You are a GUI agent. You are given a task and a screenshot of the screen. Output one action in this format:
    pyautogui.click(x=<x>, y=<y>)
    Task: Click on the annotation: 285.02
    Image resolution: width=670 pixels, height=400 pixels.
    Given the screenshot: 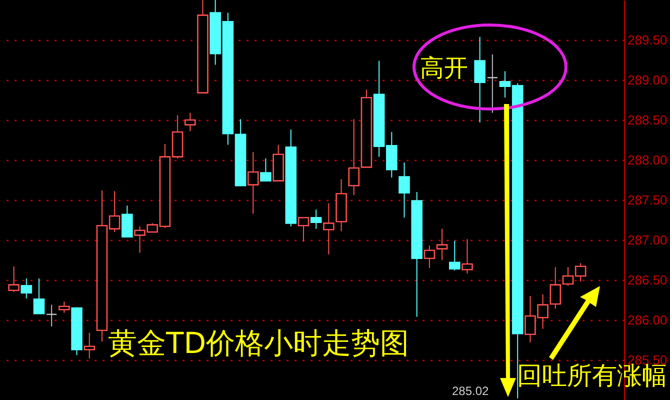 What is the action you would take?
    pyautogui.click(x=470, y=391)
    